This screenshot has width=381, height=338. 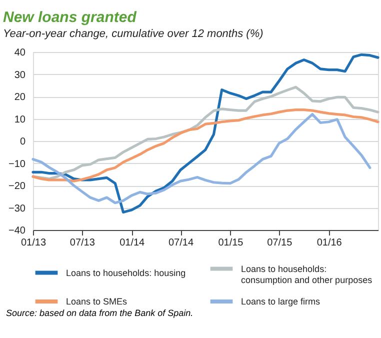 I want to click on source-note: Source: based on data from the Bank of Spain., so click(x=100, y=313).